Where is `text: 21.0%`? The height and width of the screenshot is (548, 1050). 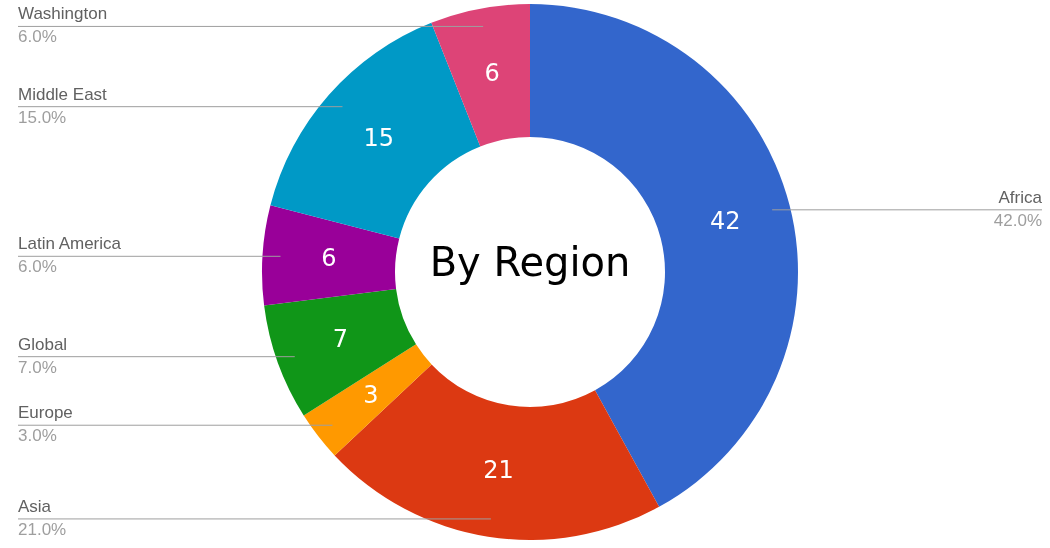
text: 21.0% is located at coordinates (42, 529).